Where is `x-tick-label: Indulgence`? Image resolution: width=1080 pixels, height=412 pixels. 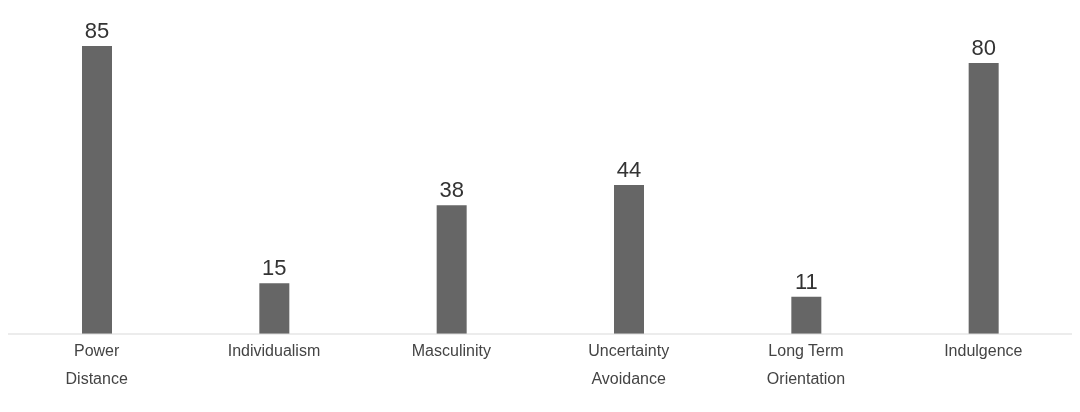
x-tick-label: Indulgence is located at coordinates (983, 350).